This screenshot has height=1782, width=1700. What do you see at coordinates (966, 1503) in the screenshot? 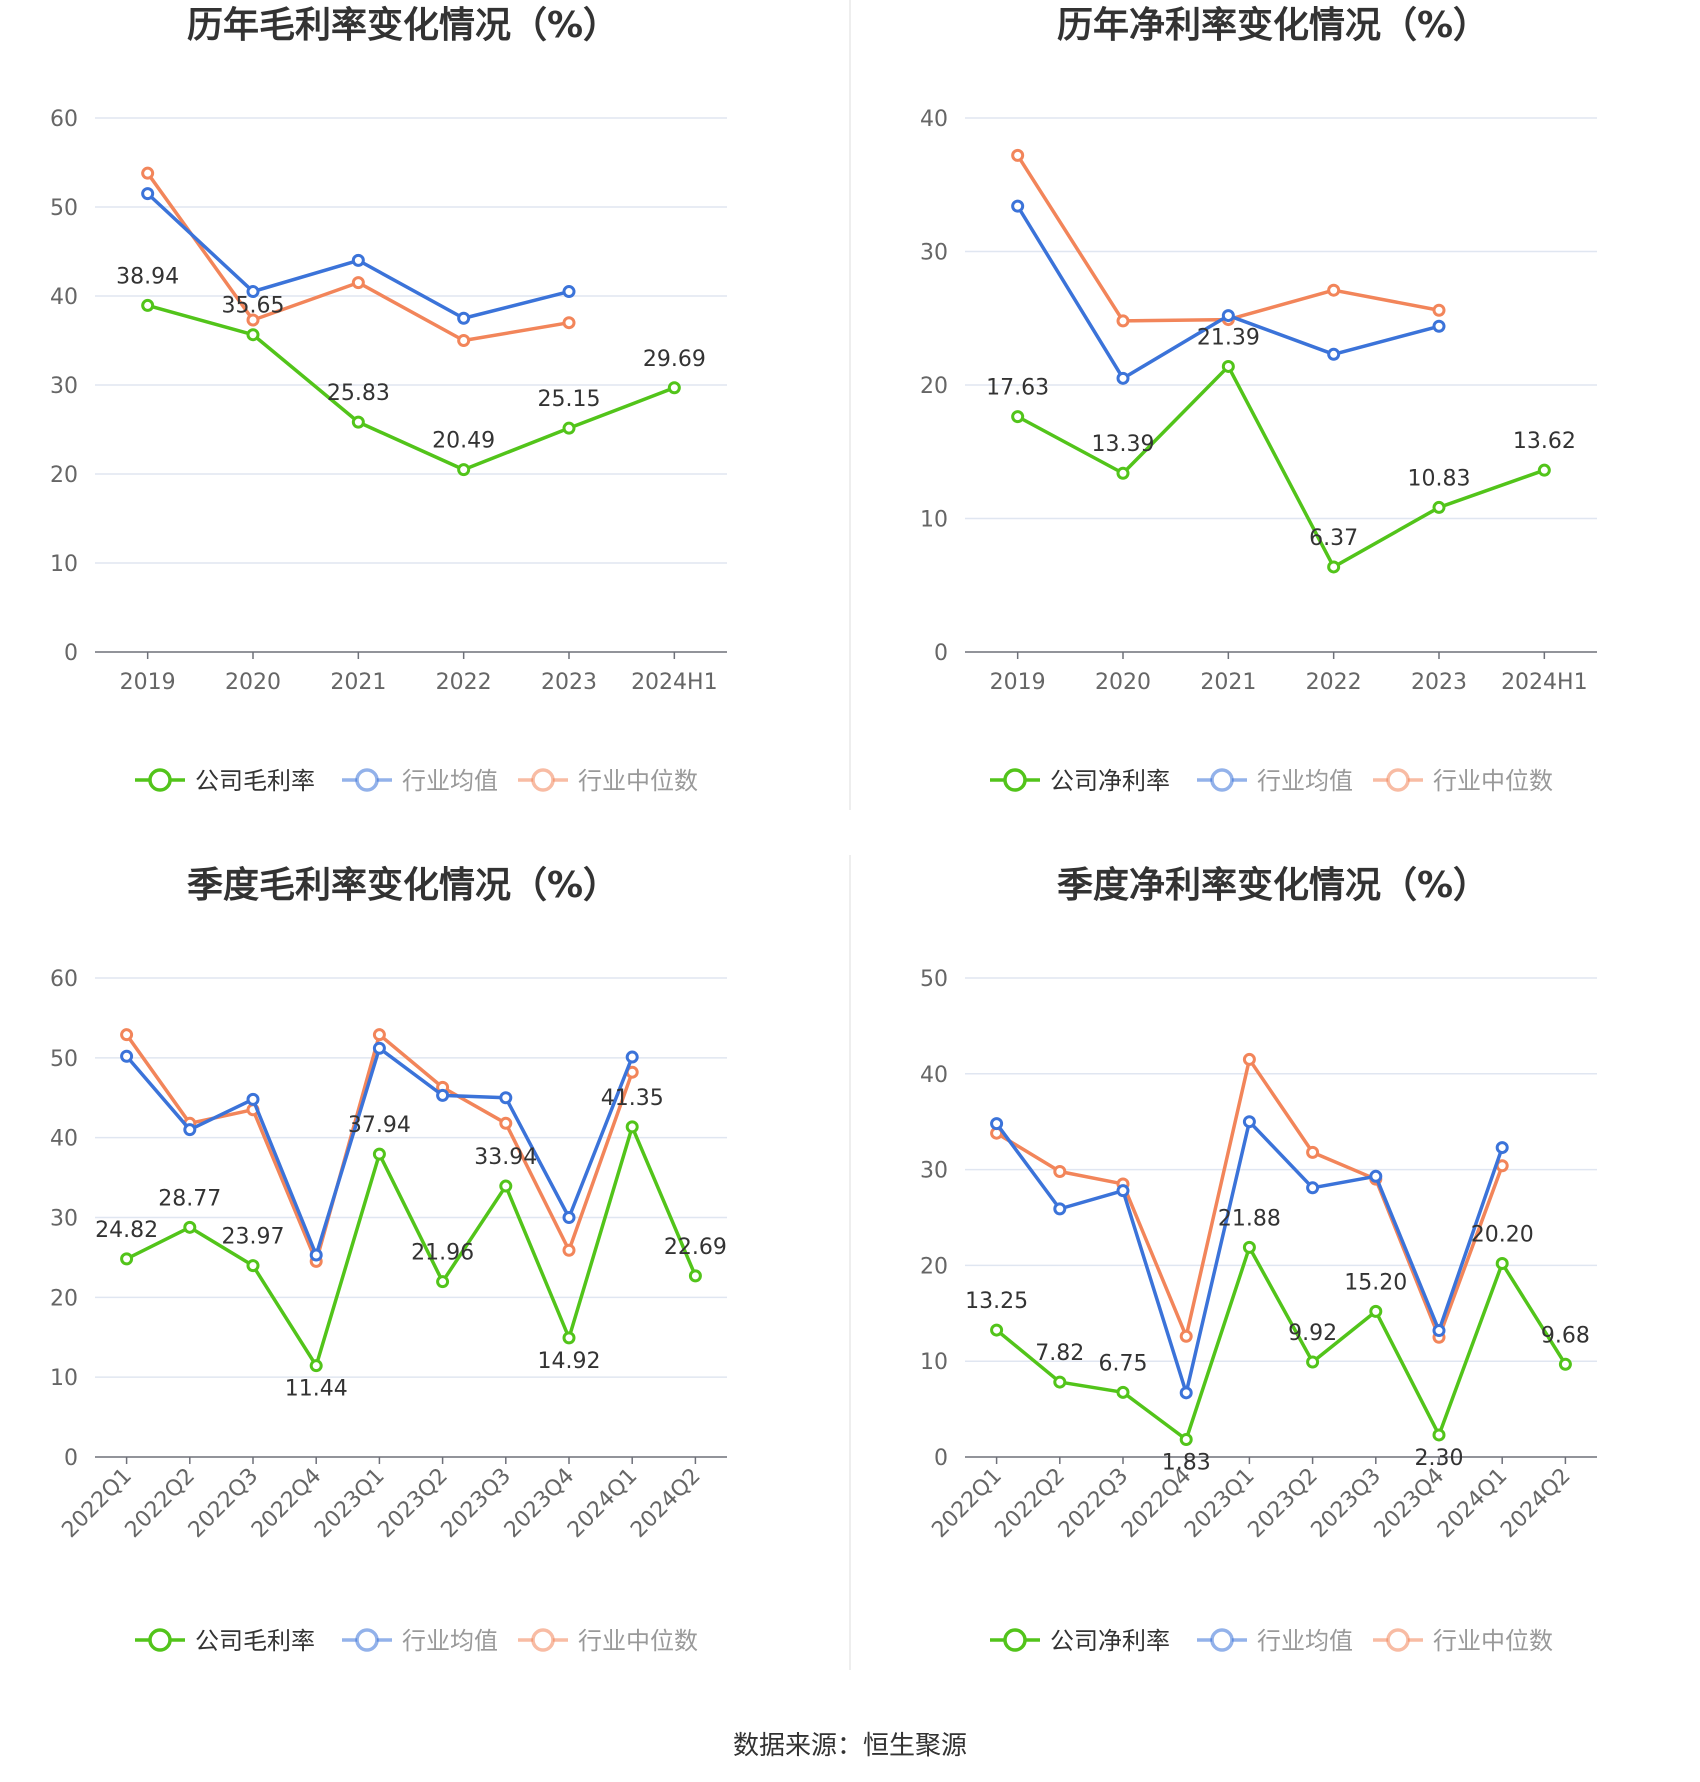
I see `x-tick-label: 2022Q1` at bounding box center [966, 1503].